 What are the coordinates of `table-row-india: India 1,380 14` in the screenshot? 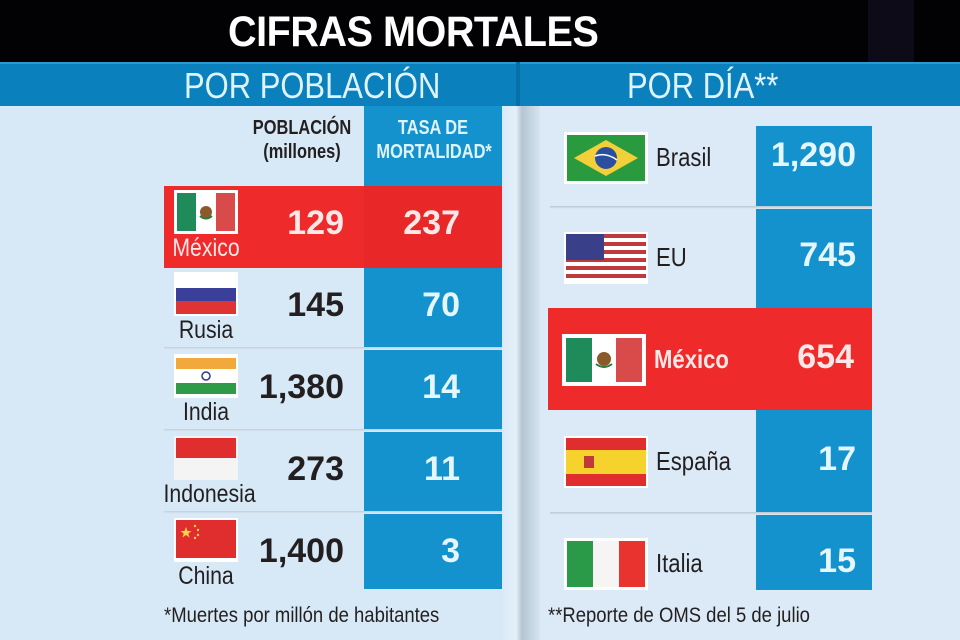 It's located at (333, 391).